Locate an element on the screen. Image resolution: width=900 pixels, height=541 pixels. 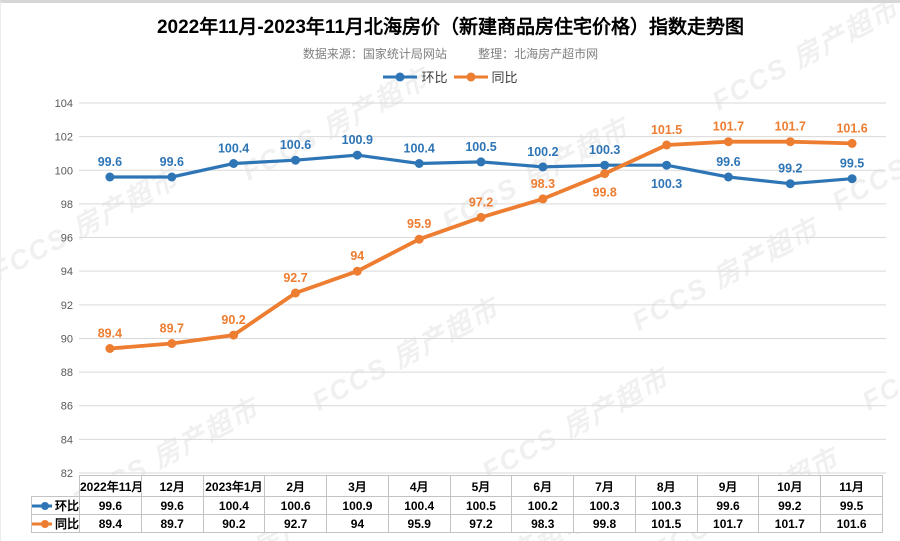
tongbi-data-label: 98.3 is located at coordinates (543, 184).